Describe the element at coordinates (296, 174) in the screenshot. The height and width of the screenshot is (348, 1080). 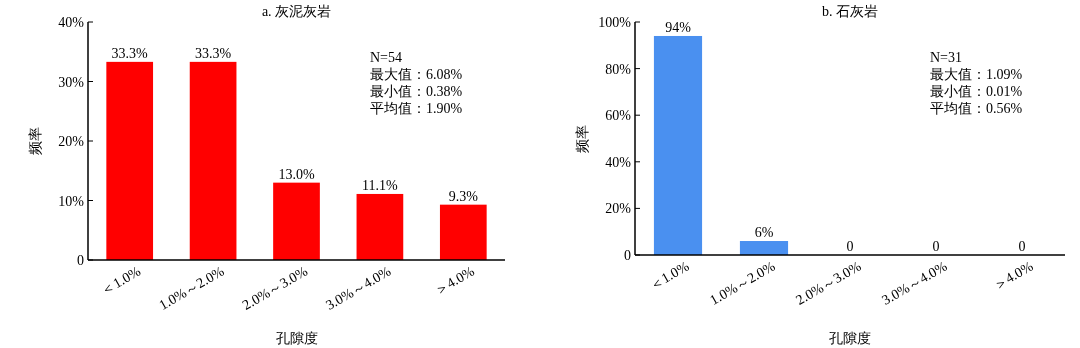
I see `data-label: 13.0%` at that location.